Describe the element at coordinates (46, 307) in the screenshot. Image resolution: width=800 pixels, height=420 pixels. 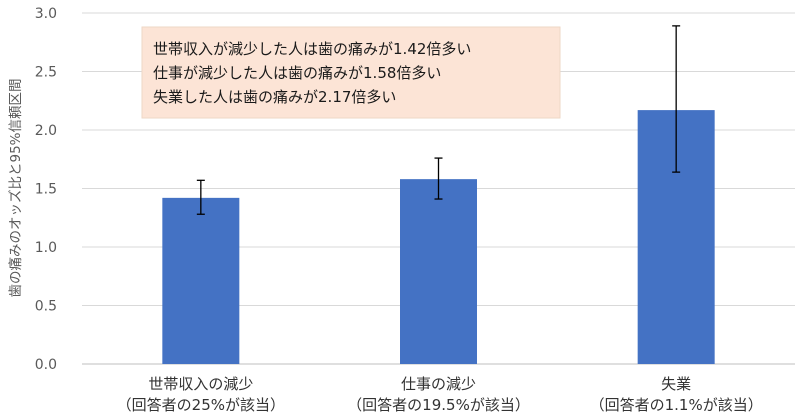
I see `y-tick-label: 0.5` at that location.